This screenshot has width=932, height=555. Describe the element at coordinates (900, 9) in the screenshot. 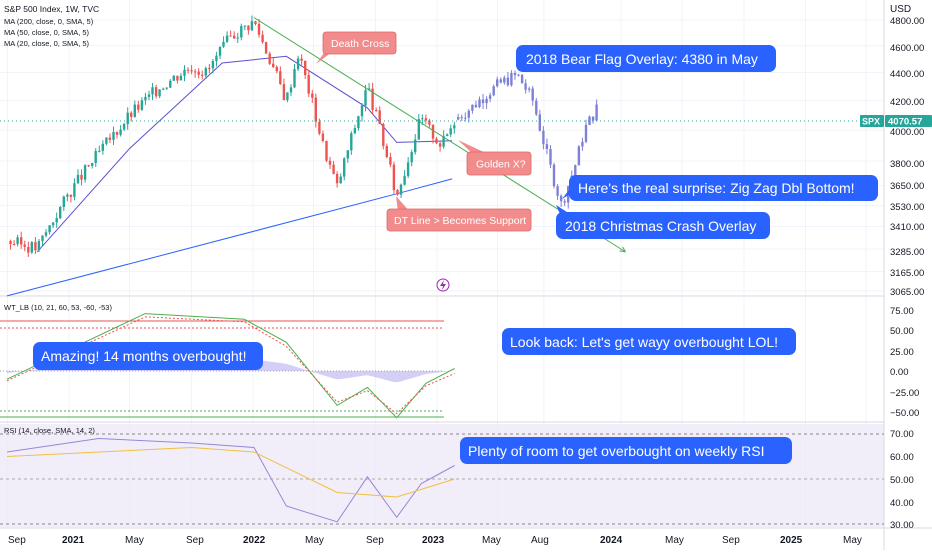

I see `price-axis-unit: USD` at that location.